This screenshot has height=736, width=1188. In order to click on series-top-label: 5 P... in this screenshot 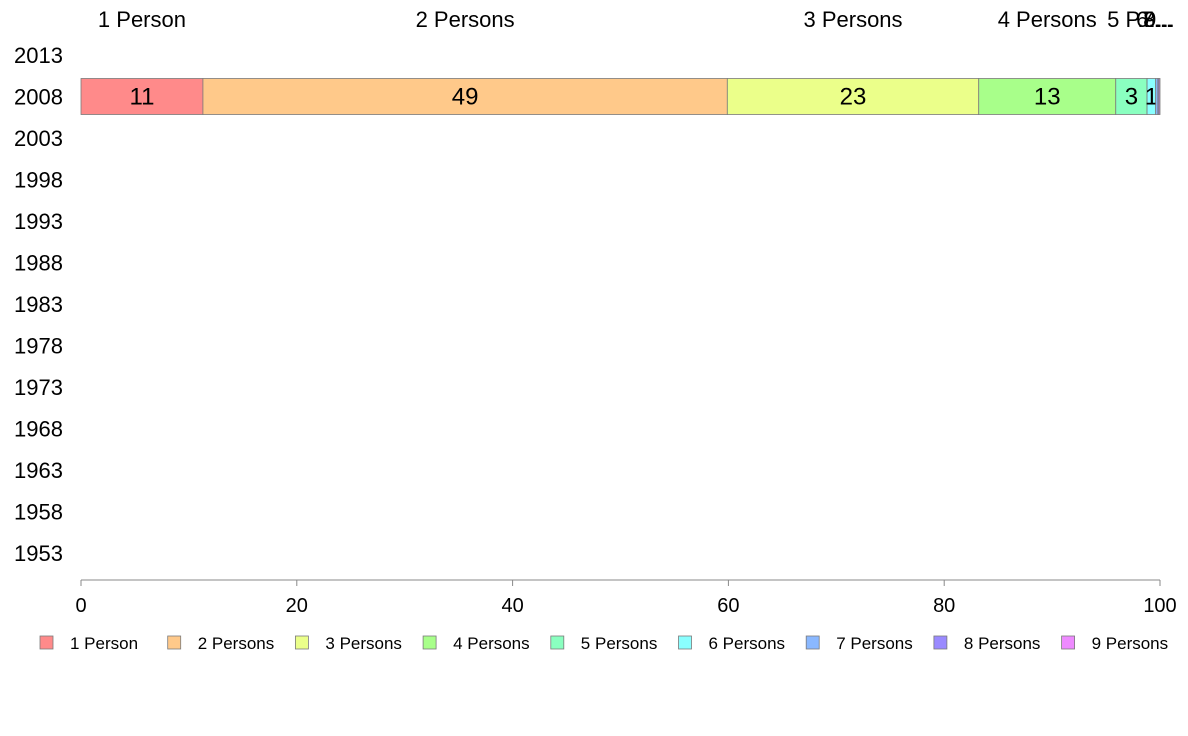, I will do `click(1131, 19)`.